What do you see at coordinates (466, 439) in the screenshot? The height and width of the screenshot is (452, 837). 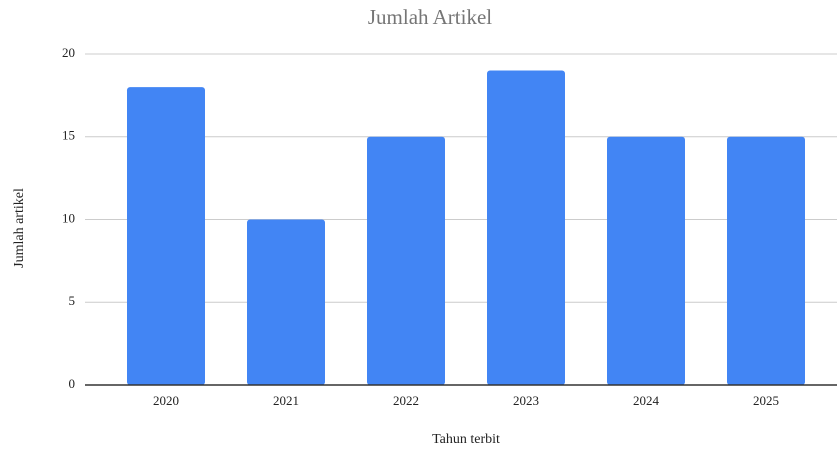 I see `x-axis-title: Tahun terbit` at bounding box center [466, 439].